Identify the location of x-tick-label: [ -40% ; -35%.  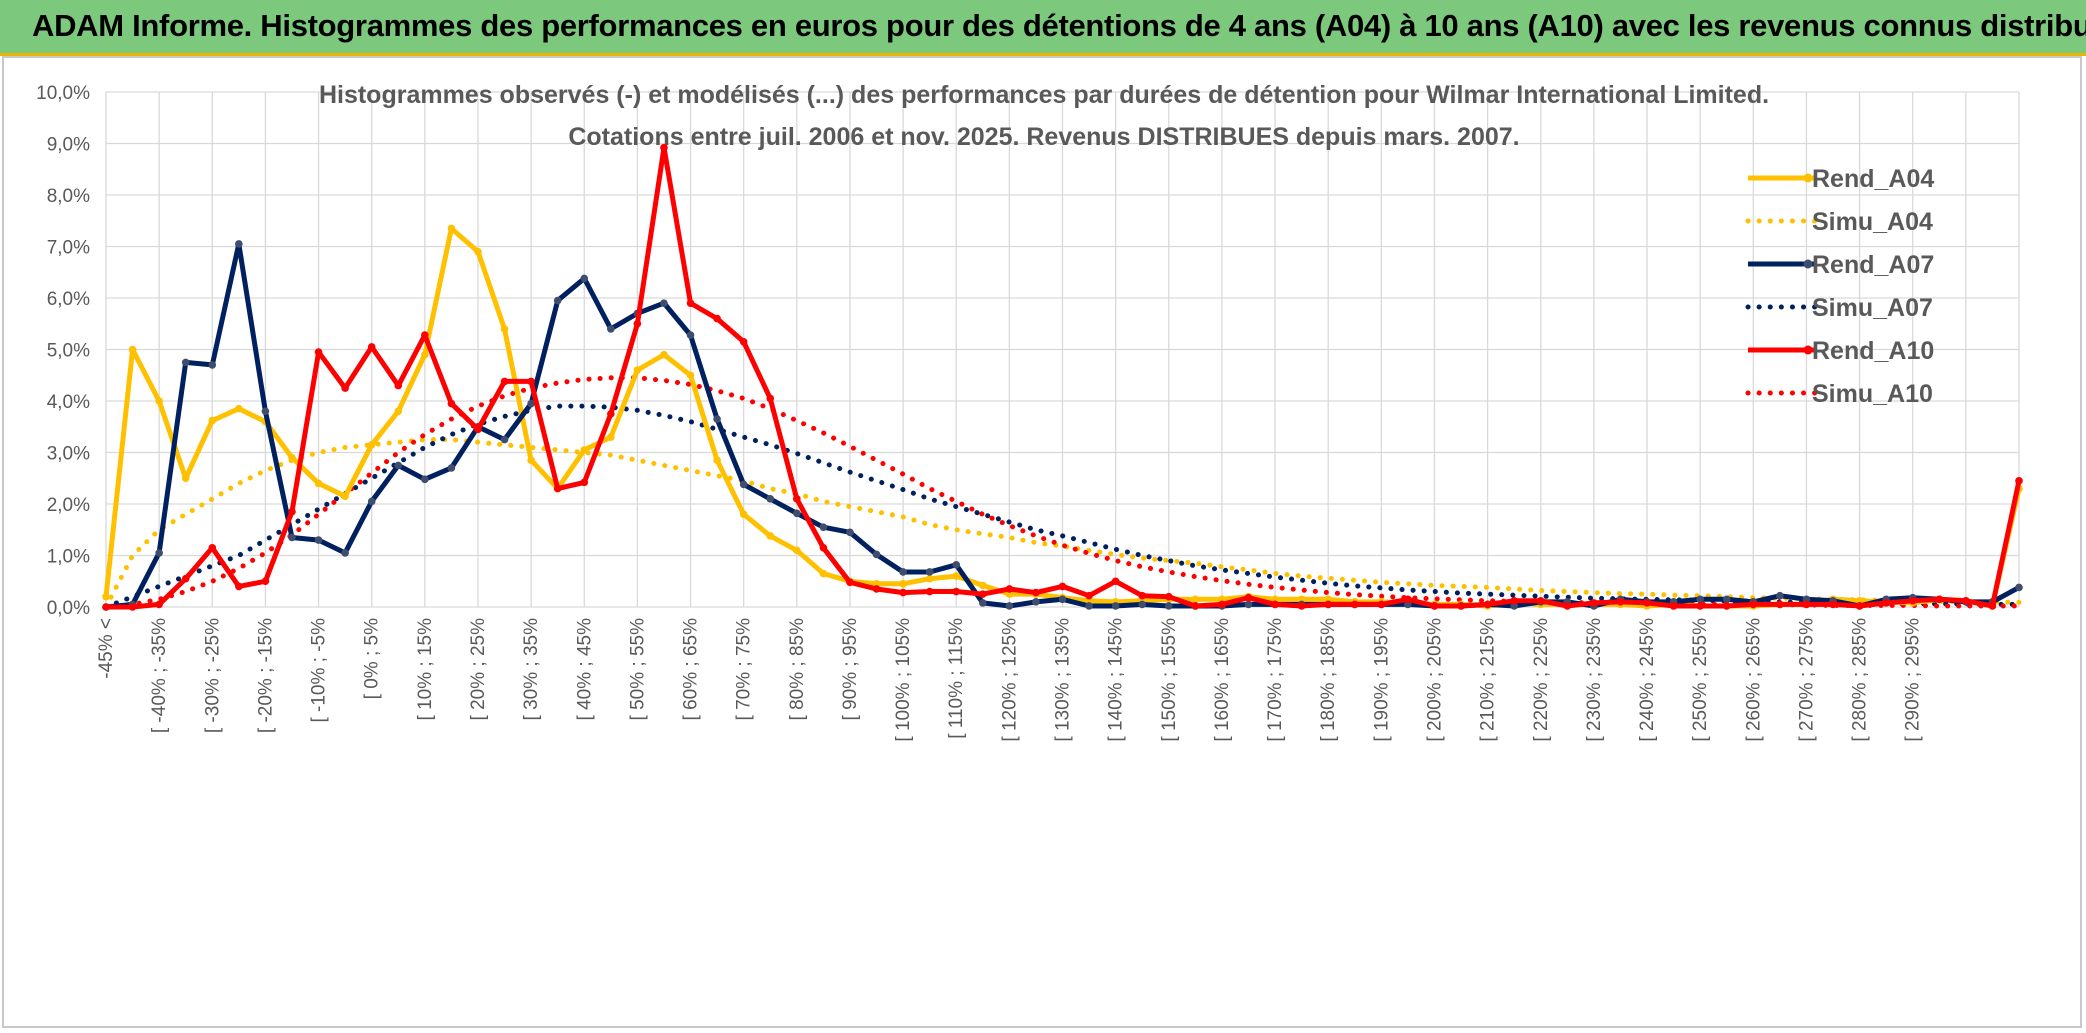
(159, 675).